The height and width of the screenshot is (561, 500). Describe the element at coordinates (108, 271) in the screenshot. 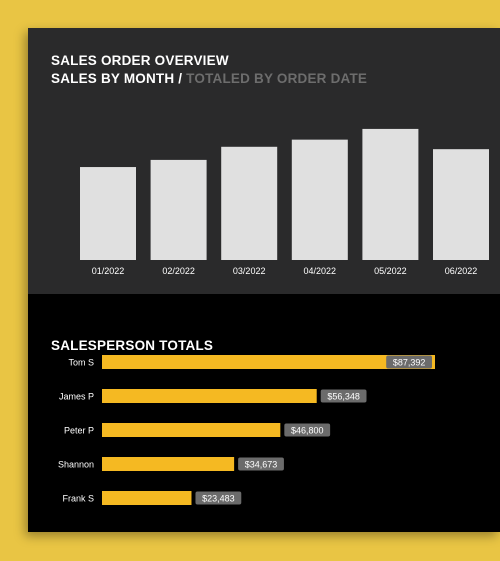

I see `month-tick-label: 01/2022` at that location.